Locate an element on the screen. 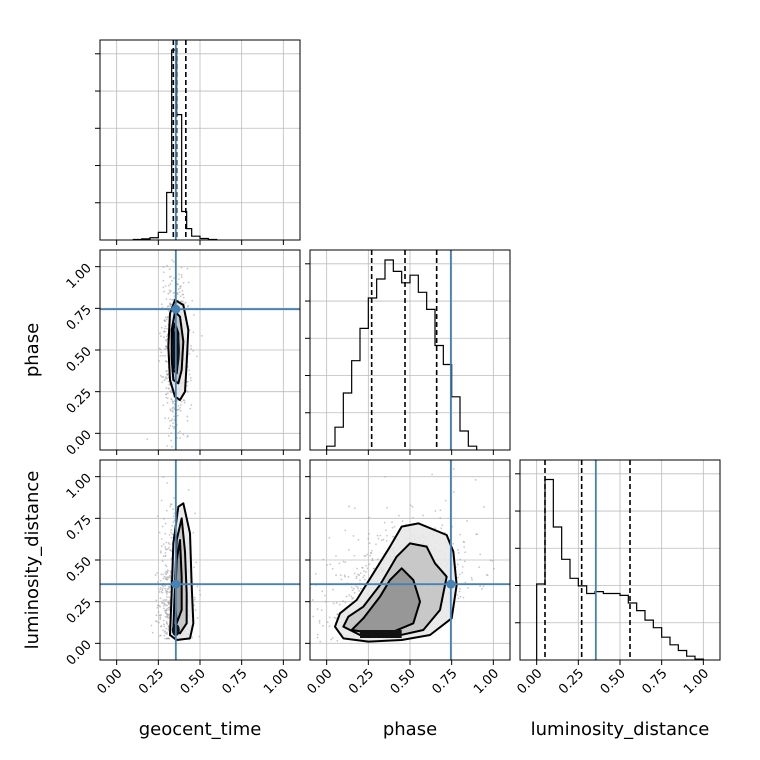  histogram-phase is located at coordinates (408, 350).